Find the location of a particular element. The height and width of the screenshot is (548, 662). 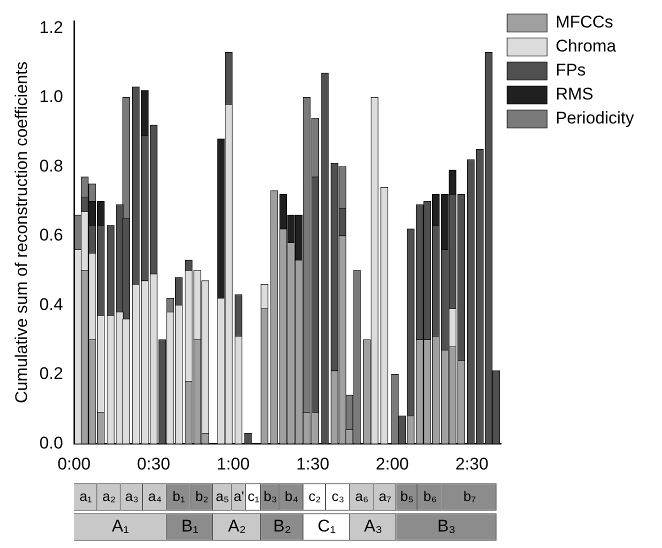

data-label: c₂ is located at coordinates (314, 496).